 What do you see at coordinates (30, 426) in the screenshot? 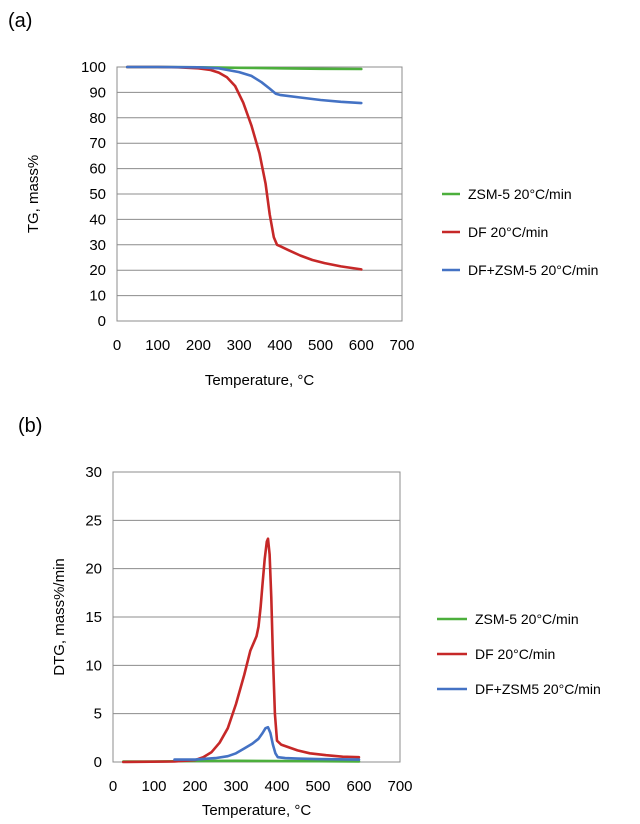
I see `panel-label: (b)` at bounding box center [30, 426].